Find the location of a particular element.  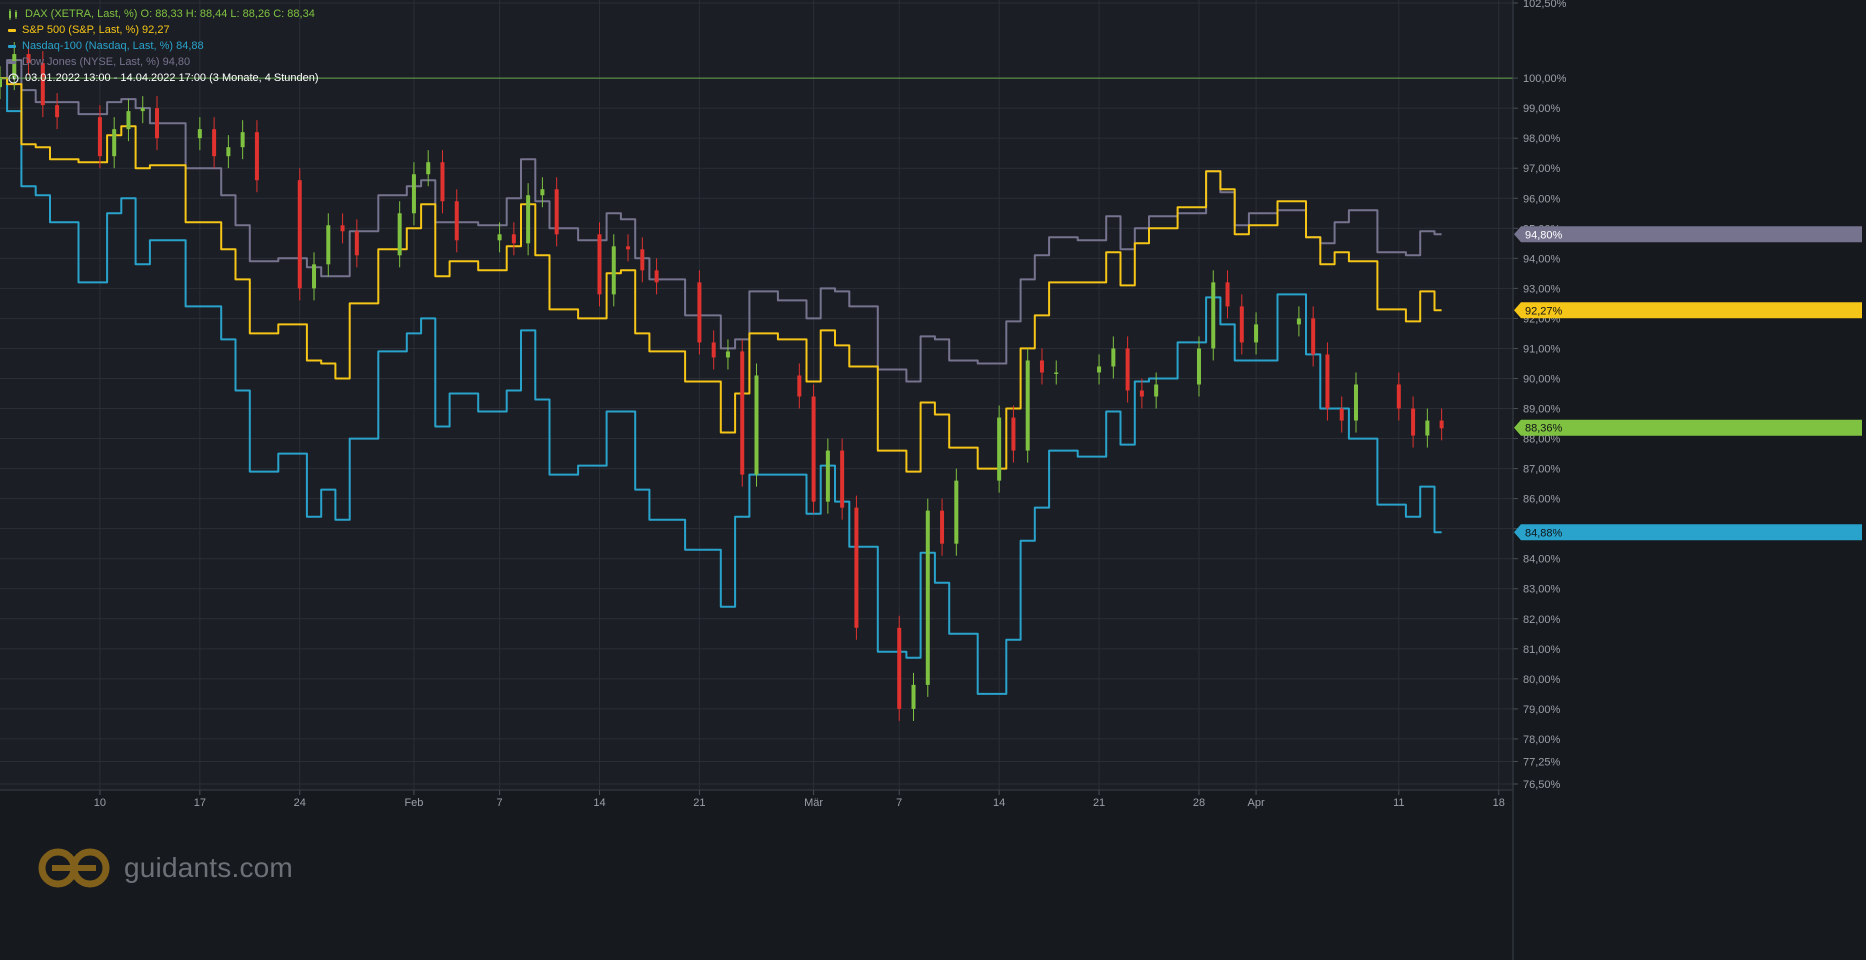

x-tick-label: 7 is located at coordinates (899, 803).